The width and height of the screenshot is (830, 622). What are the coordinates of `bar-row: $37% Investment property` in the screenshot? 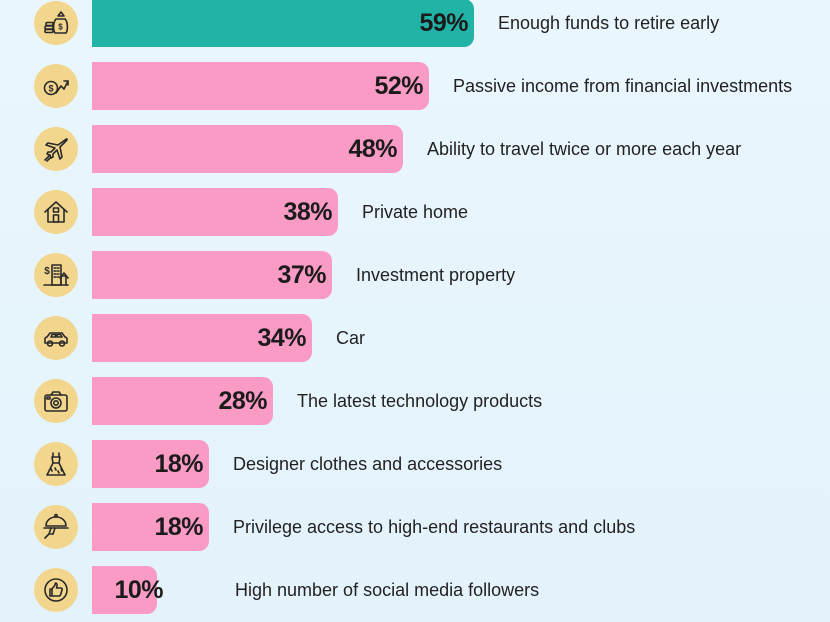 It's located at (415, 275).